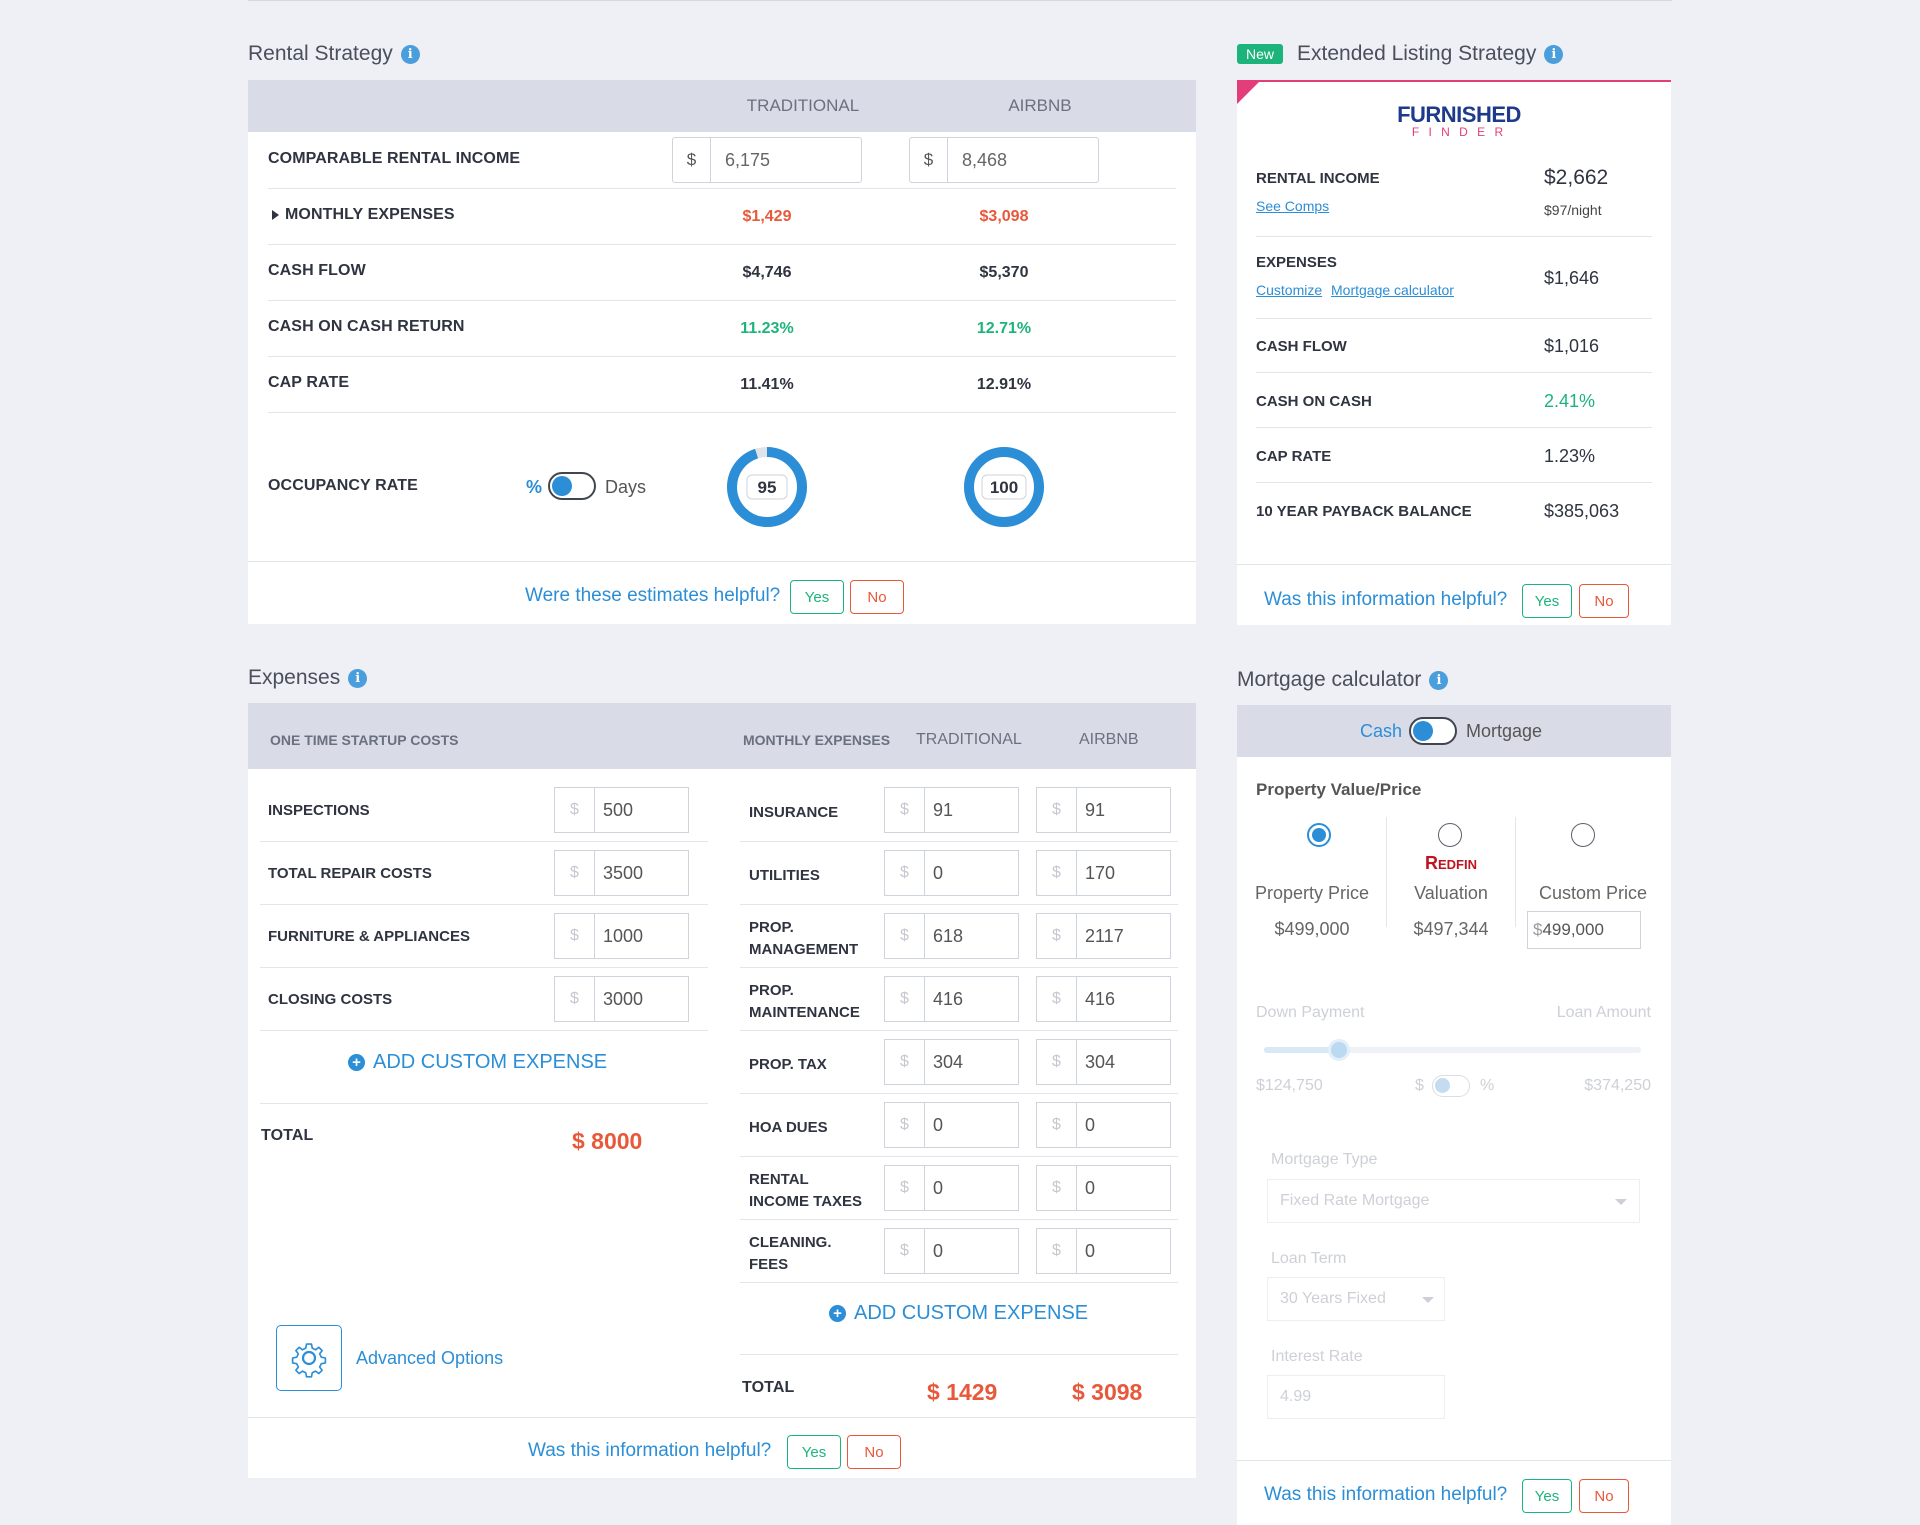 The image size is (1920, 1525). What do you see at coordinates (1004, 216) in the screenshot?
I see `airbnb-monthly-expenses: $3,098` at bounding box center [1004, 216].